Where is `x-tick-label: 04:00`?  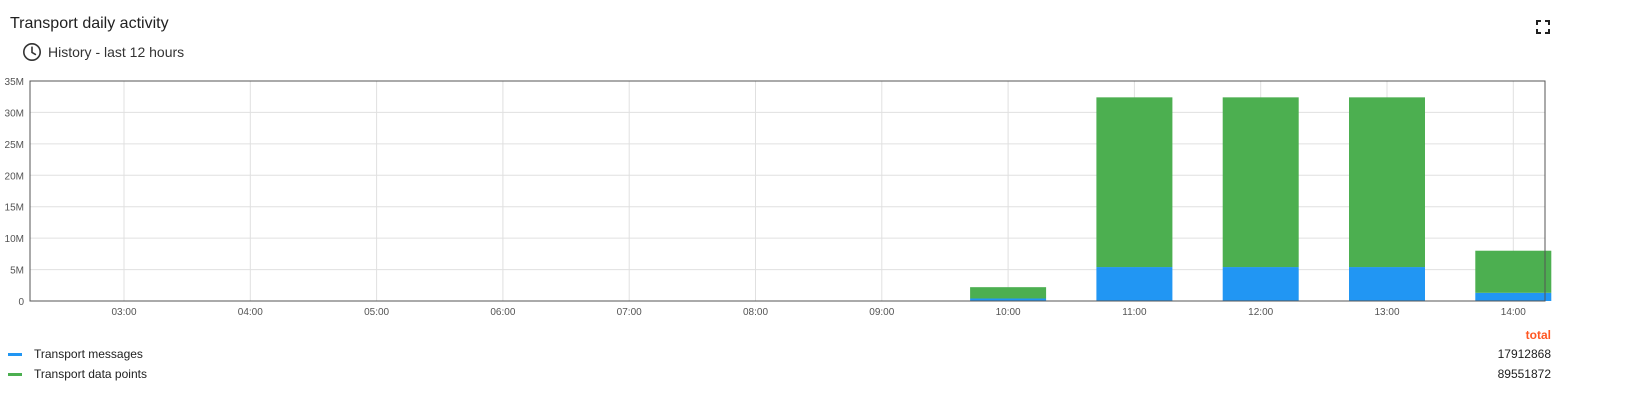
x-tick-label: 04:00 is located at coordinates (250, 312).